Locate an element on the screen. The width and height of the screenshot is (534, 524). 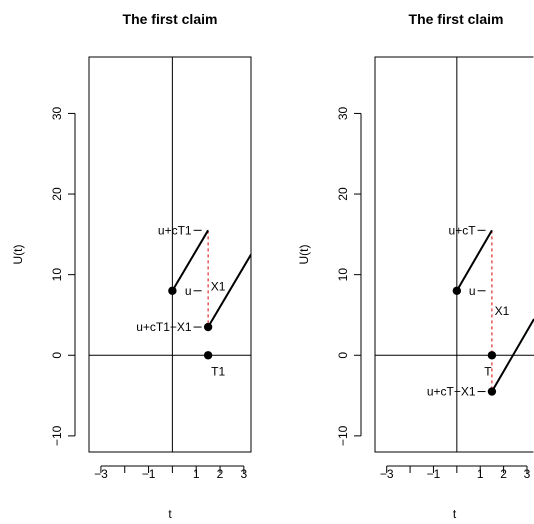
axis-mark-label: u+cT1 is located at coordinates (175, 230).